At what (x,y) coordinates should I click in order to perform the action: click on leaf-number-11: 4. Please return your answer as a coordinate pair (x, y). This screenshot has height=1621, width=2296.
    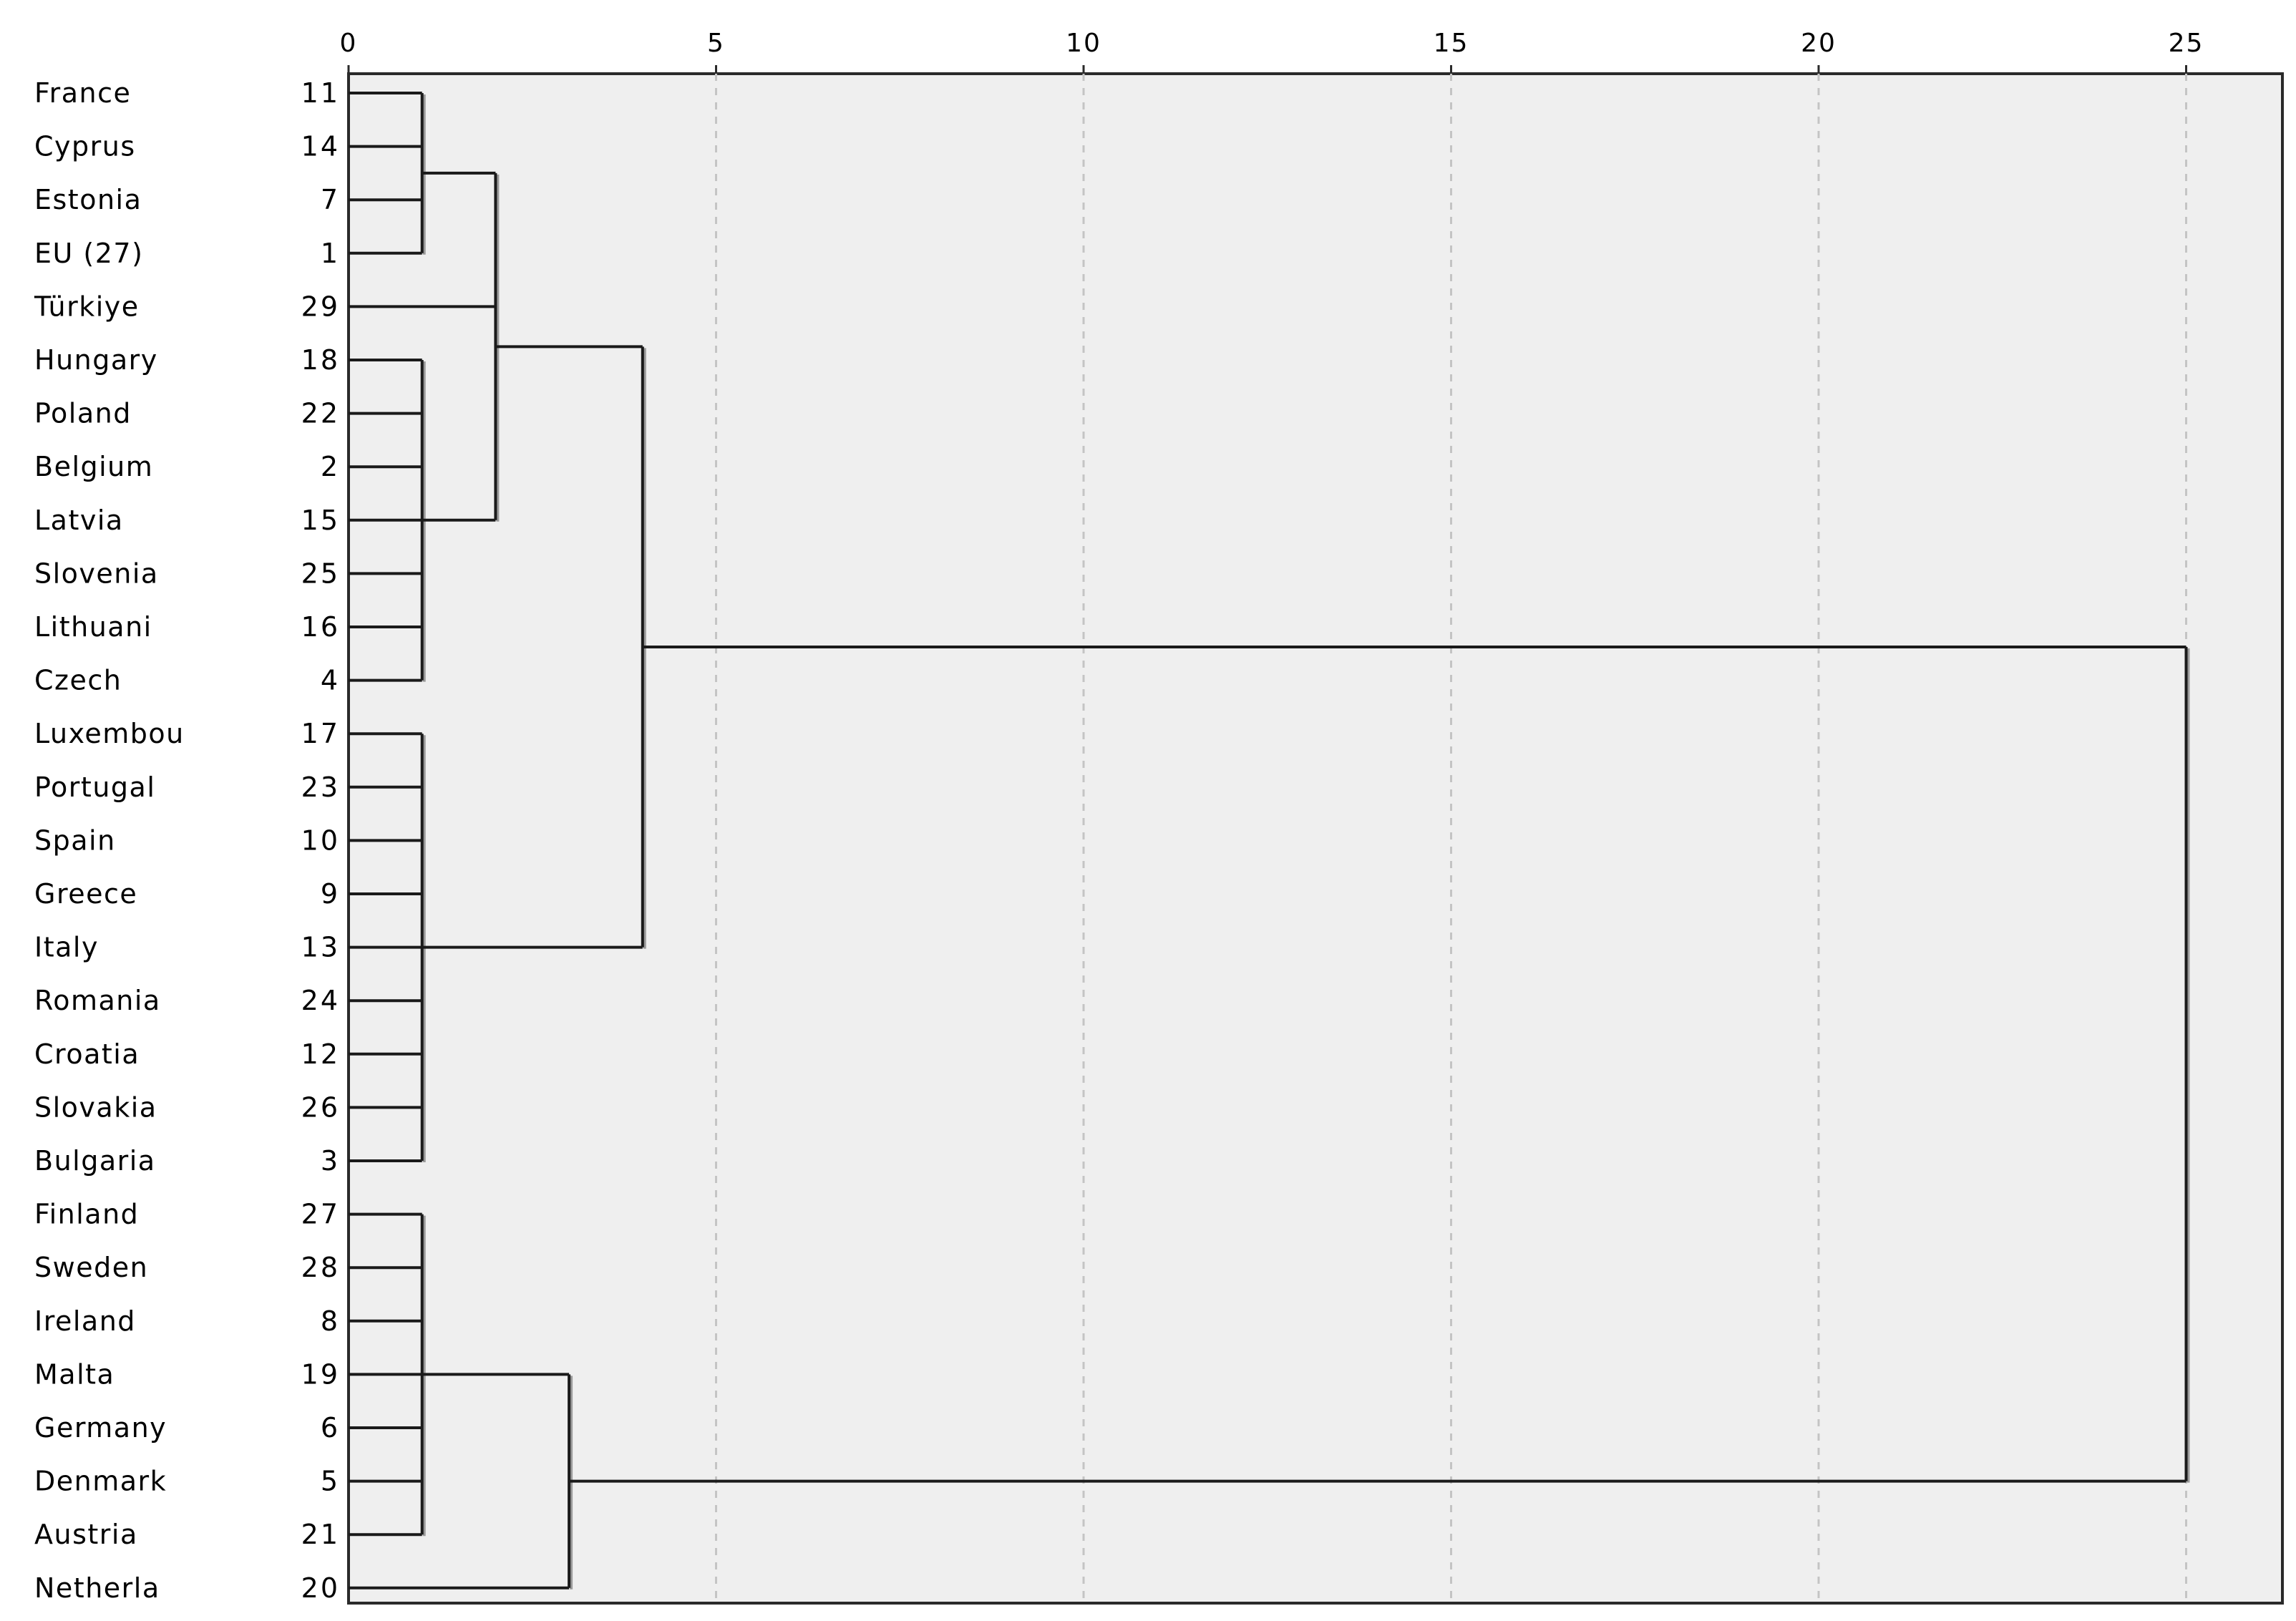
    Looking at the image, I should click on (331, 680).